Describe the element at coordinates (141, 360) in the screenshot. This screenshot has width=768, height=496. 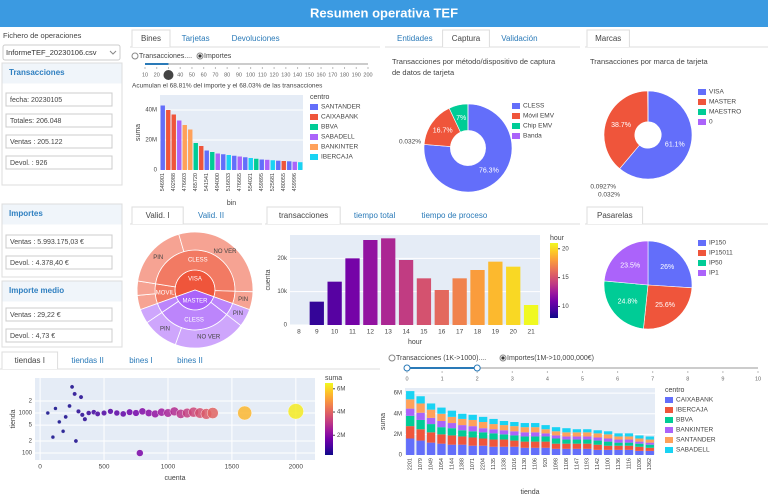
I see `tab-label: bines I` at that location.